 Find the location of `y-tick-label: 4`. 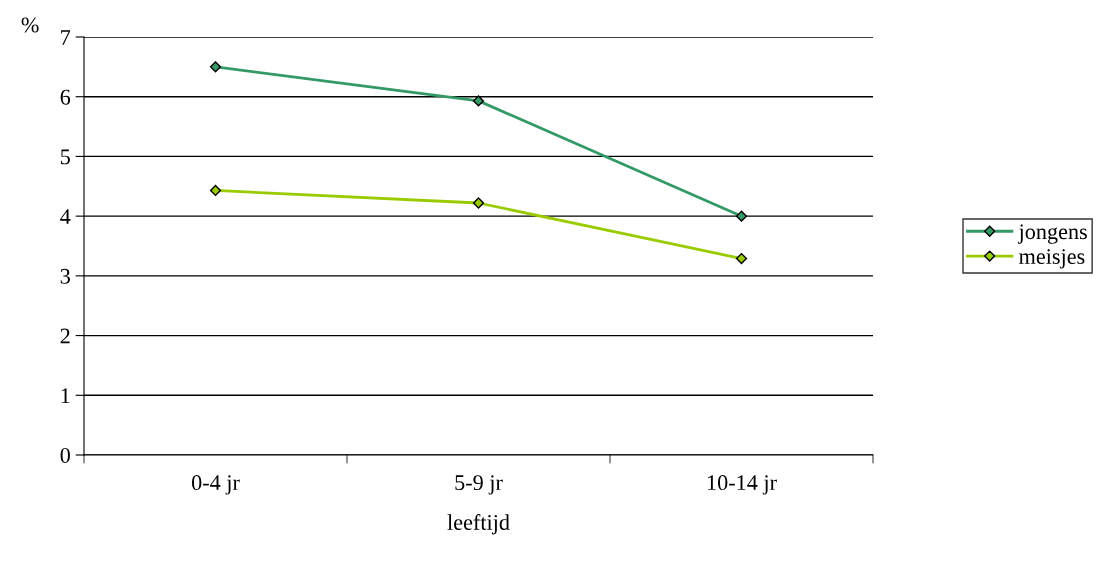

y-tick-label: 4 is located at coordinates (65, 216).